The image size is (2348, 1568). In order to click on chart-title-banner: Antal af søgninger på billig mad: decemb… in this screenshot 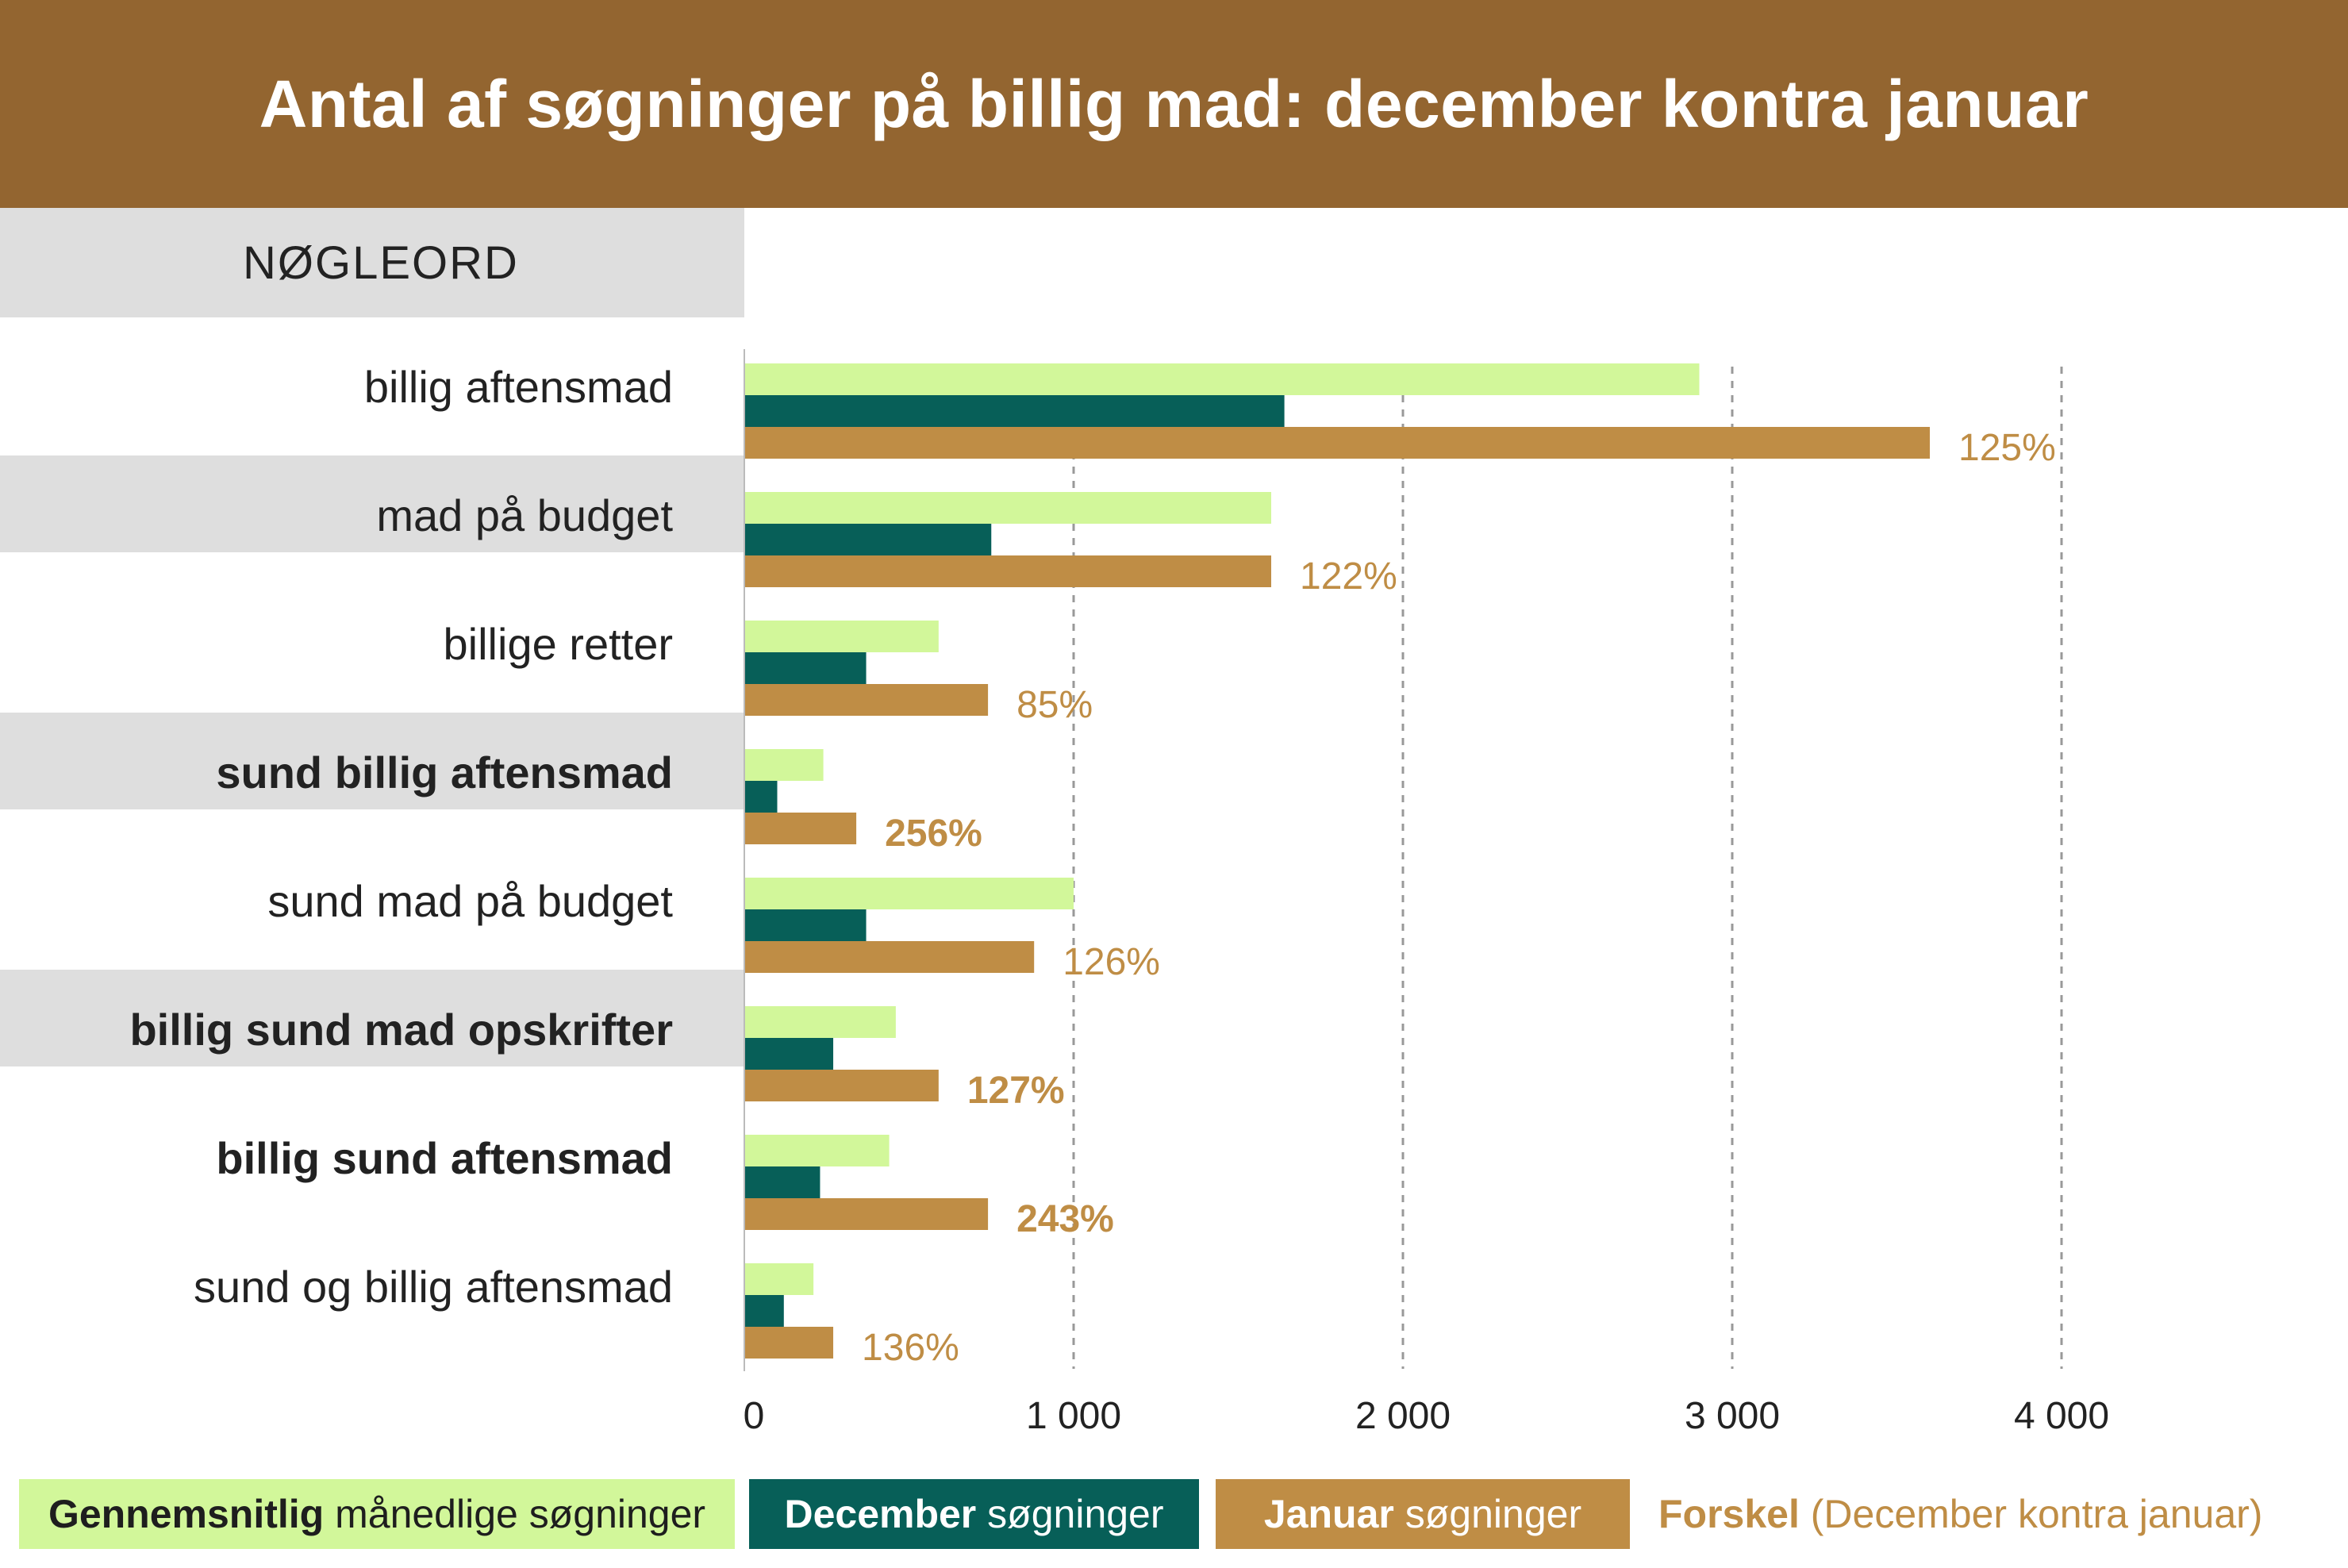, I will do `click(1174, 104)`.